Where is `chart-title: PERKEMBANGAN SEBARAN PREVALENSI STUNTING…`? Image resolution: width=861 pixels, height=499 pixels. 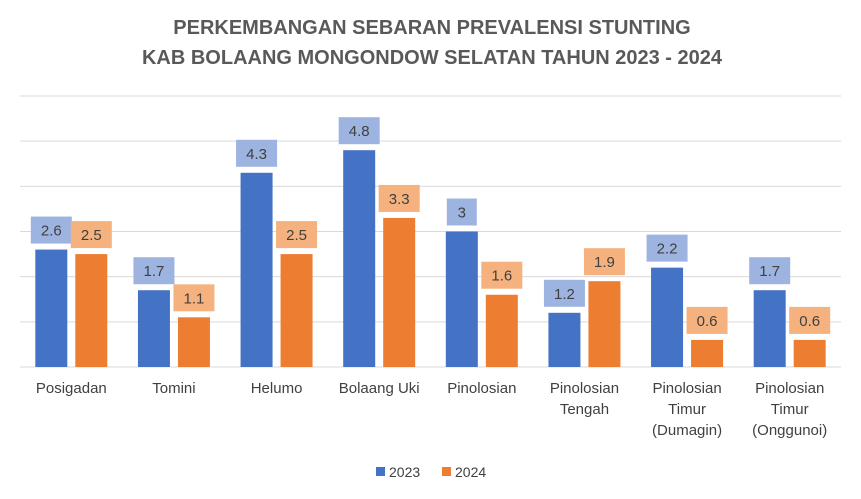 chart-title: PERKEMBANGAN SEBARAN PREVALENSI STUNTING… is located at coordinates (432, 43).